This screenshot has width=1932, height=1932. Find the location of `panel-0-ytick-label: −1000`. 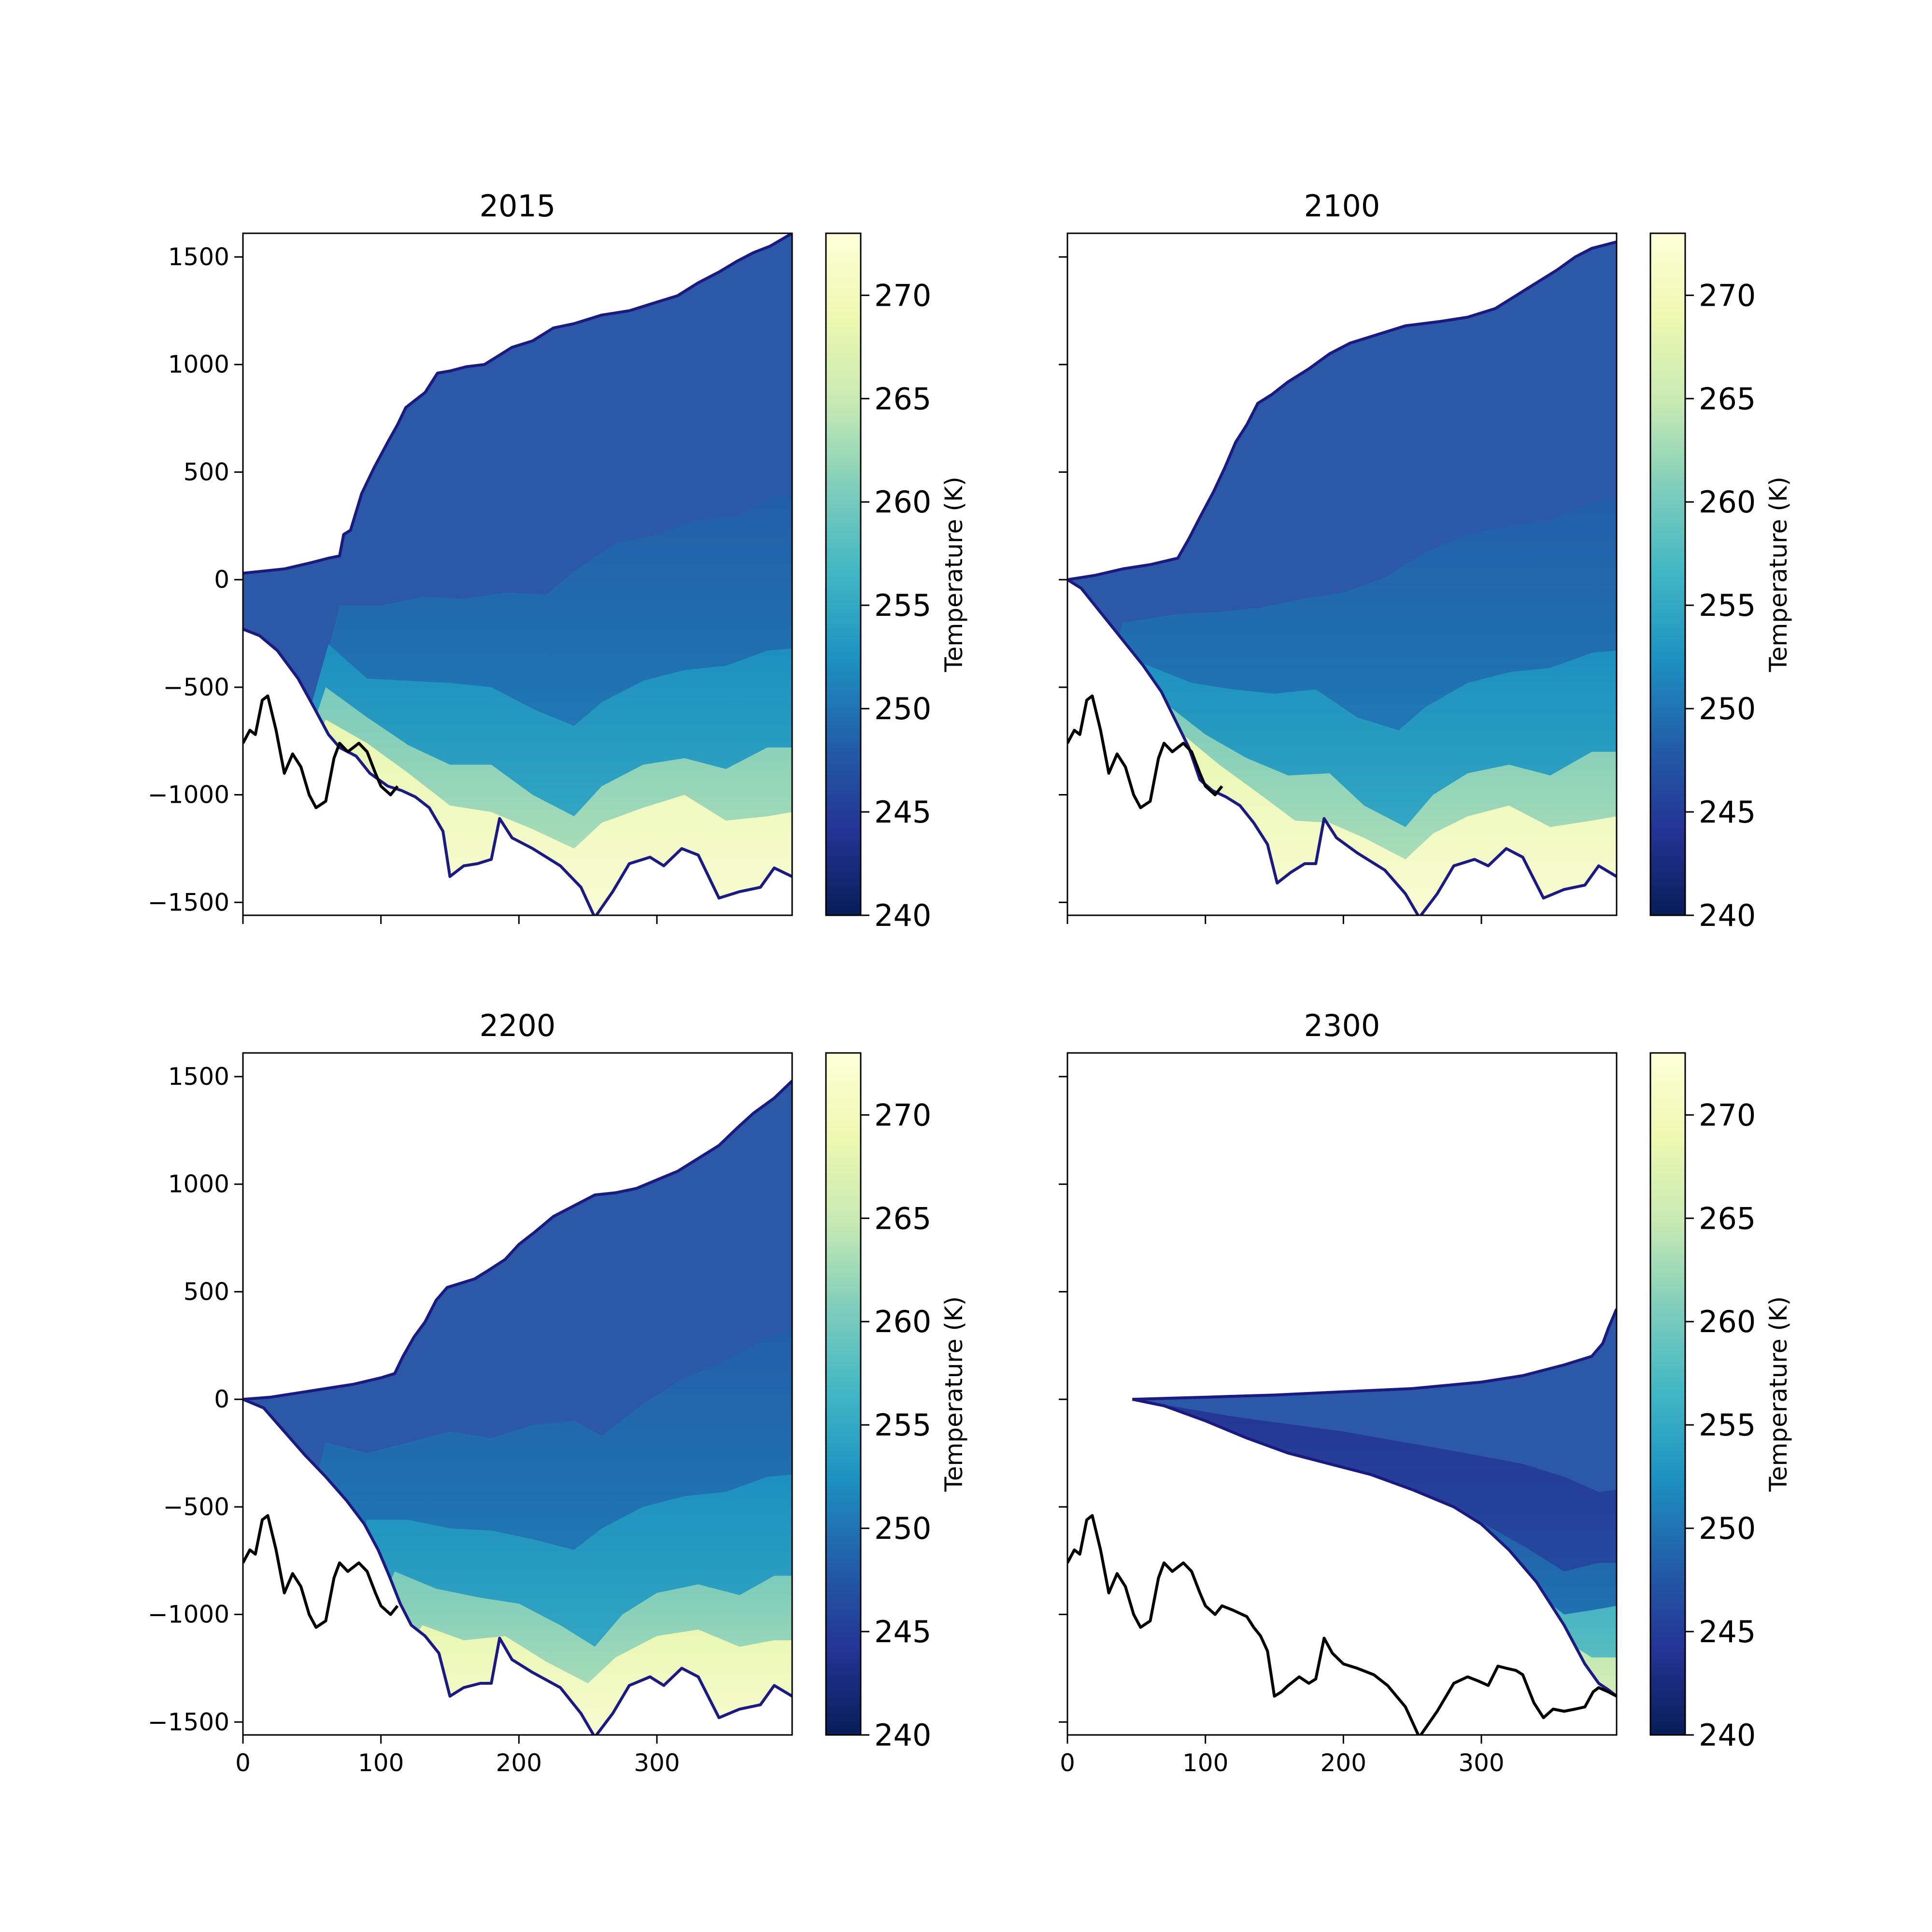

panel-0-ytick-label: −1000 is located at coordinates (188, 795).